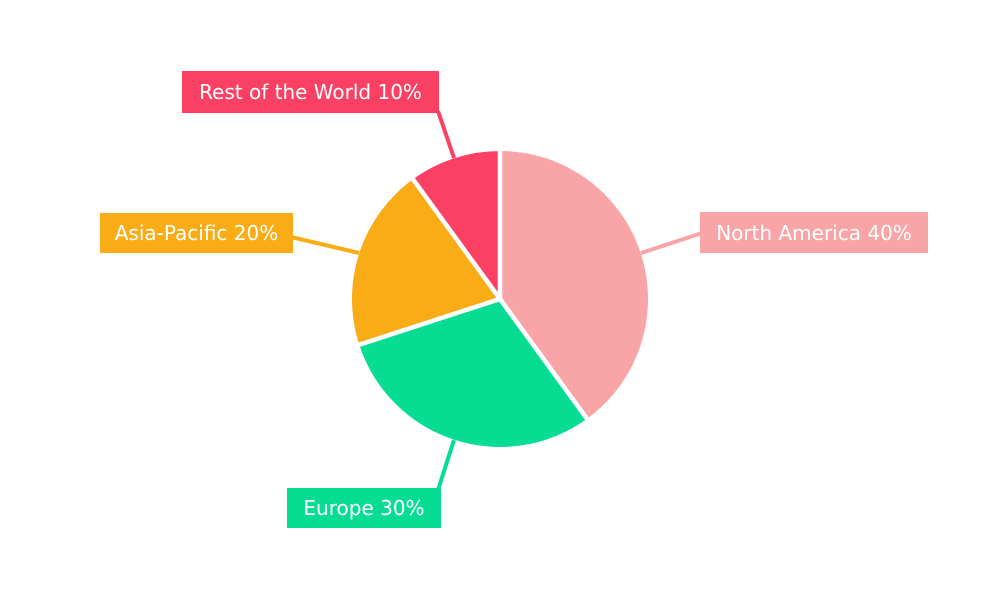  What do you see at coordinates (446, 465) in the screenshot?
I see `leader-line-europe` at bounding box center [446, 465].